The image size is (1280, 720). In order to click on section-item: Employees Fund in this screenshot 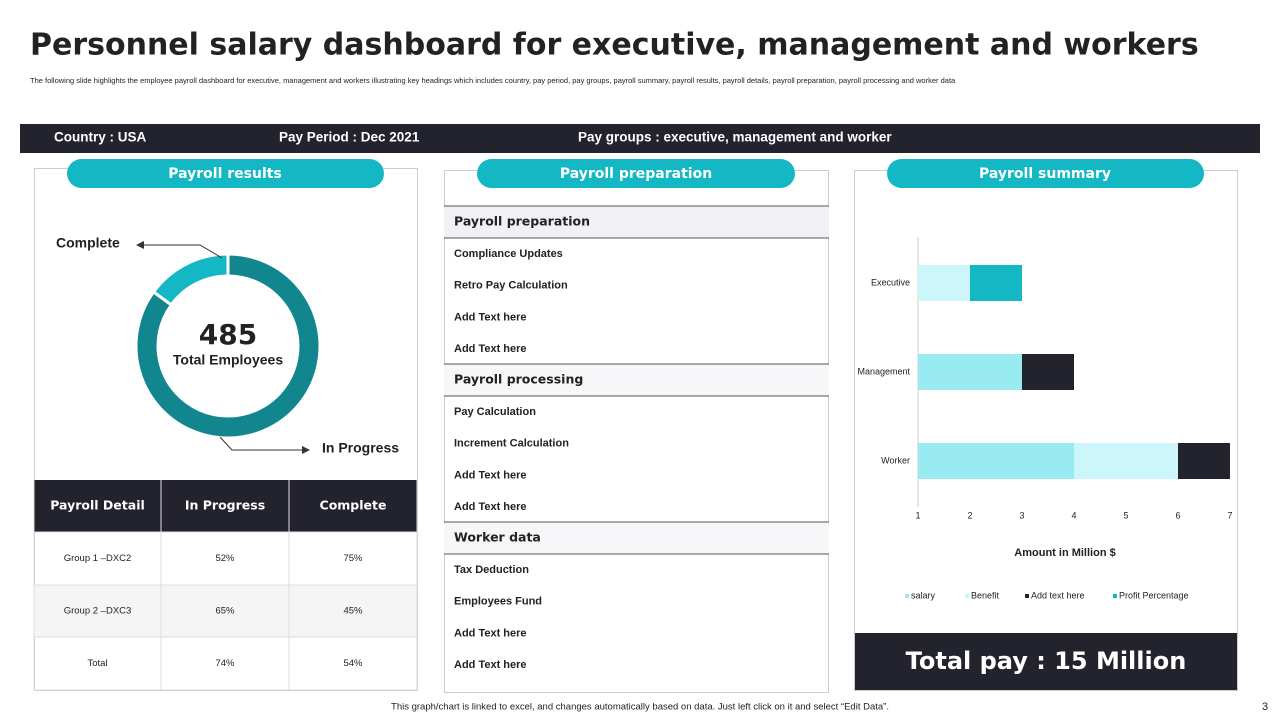, I will do `click(498, 602)`.